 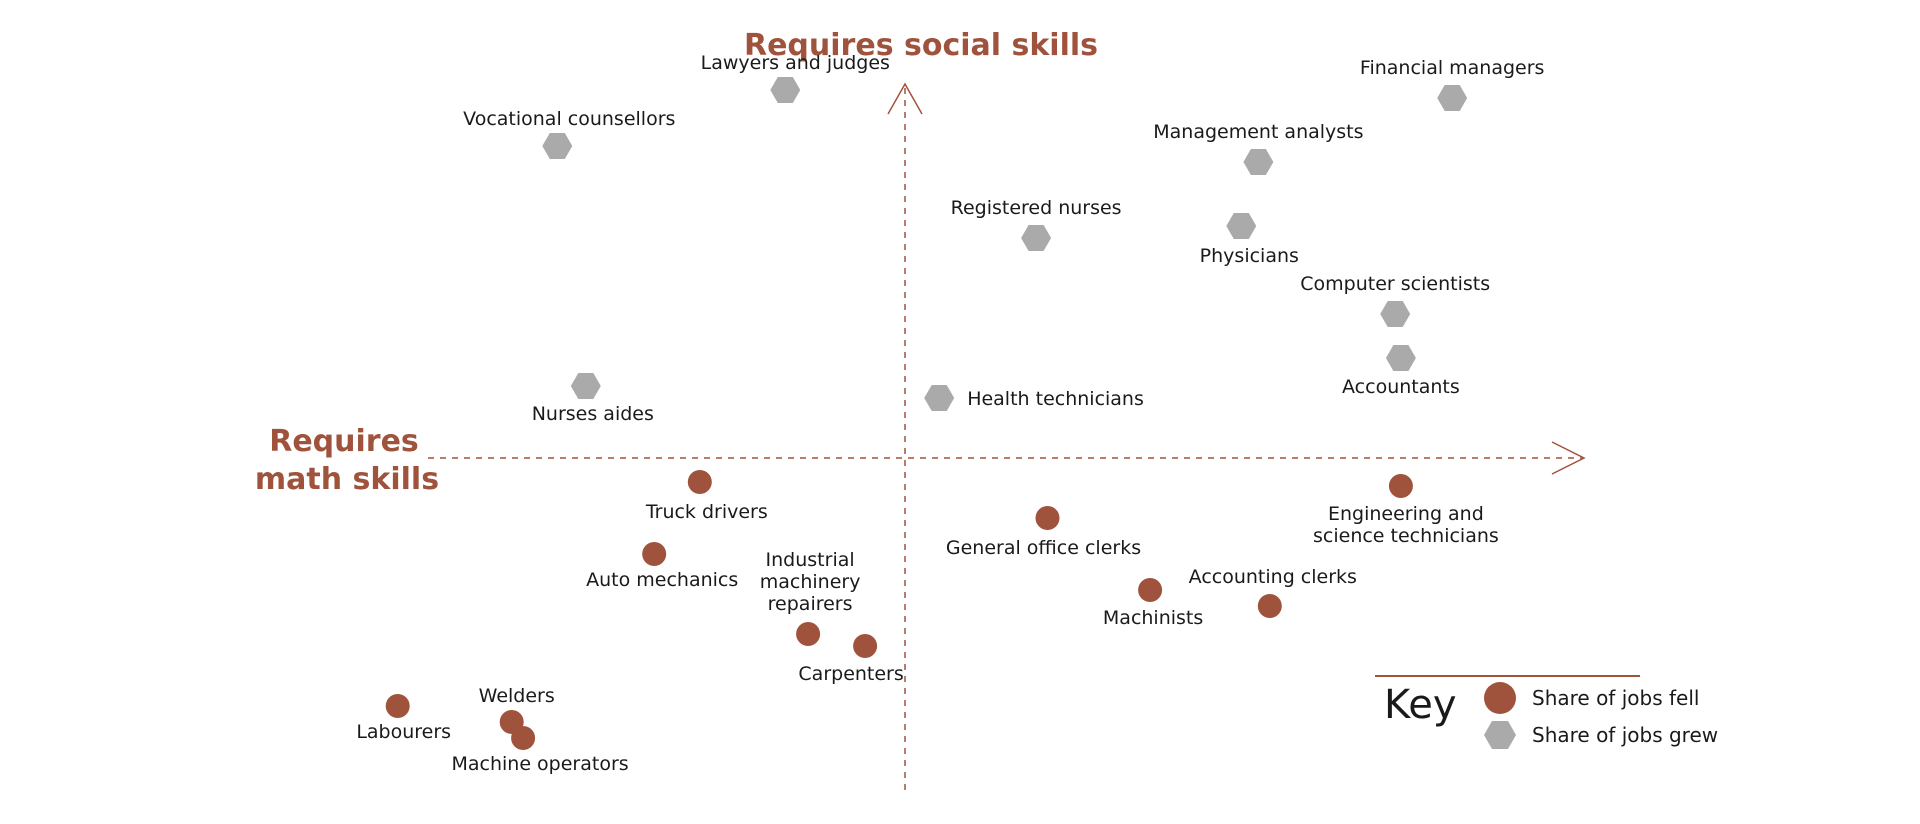 What do you see at coordinates (1615, 698) in the screenshot?
I see `legend-label-fell: Share of jobs fell` at bounding box center [1615, 698].